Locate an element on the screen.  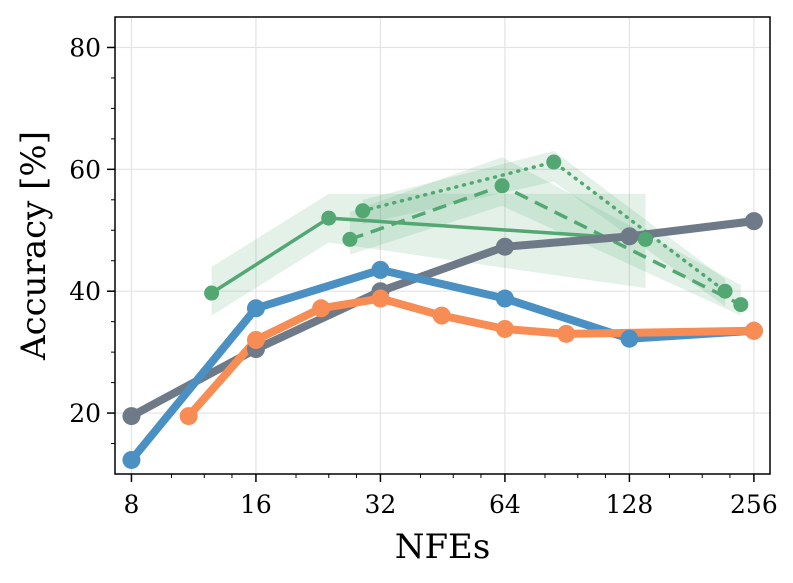
band-green-dashed is located at coordinates (545, 236).